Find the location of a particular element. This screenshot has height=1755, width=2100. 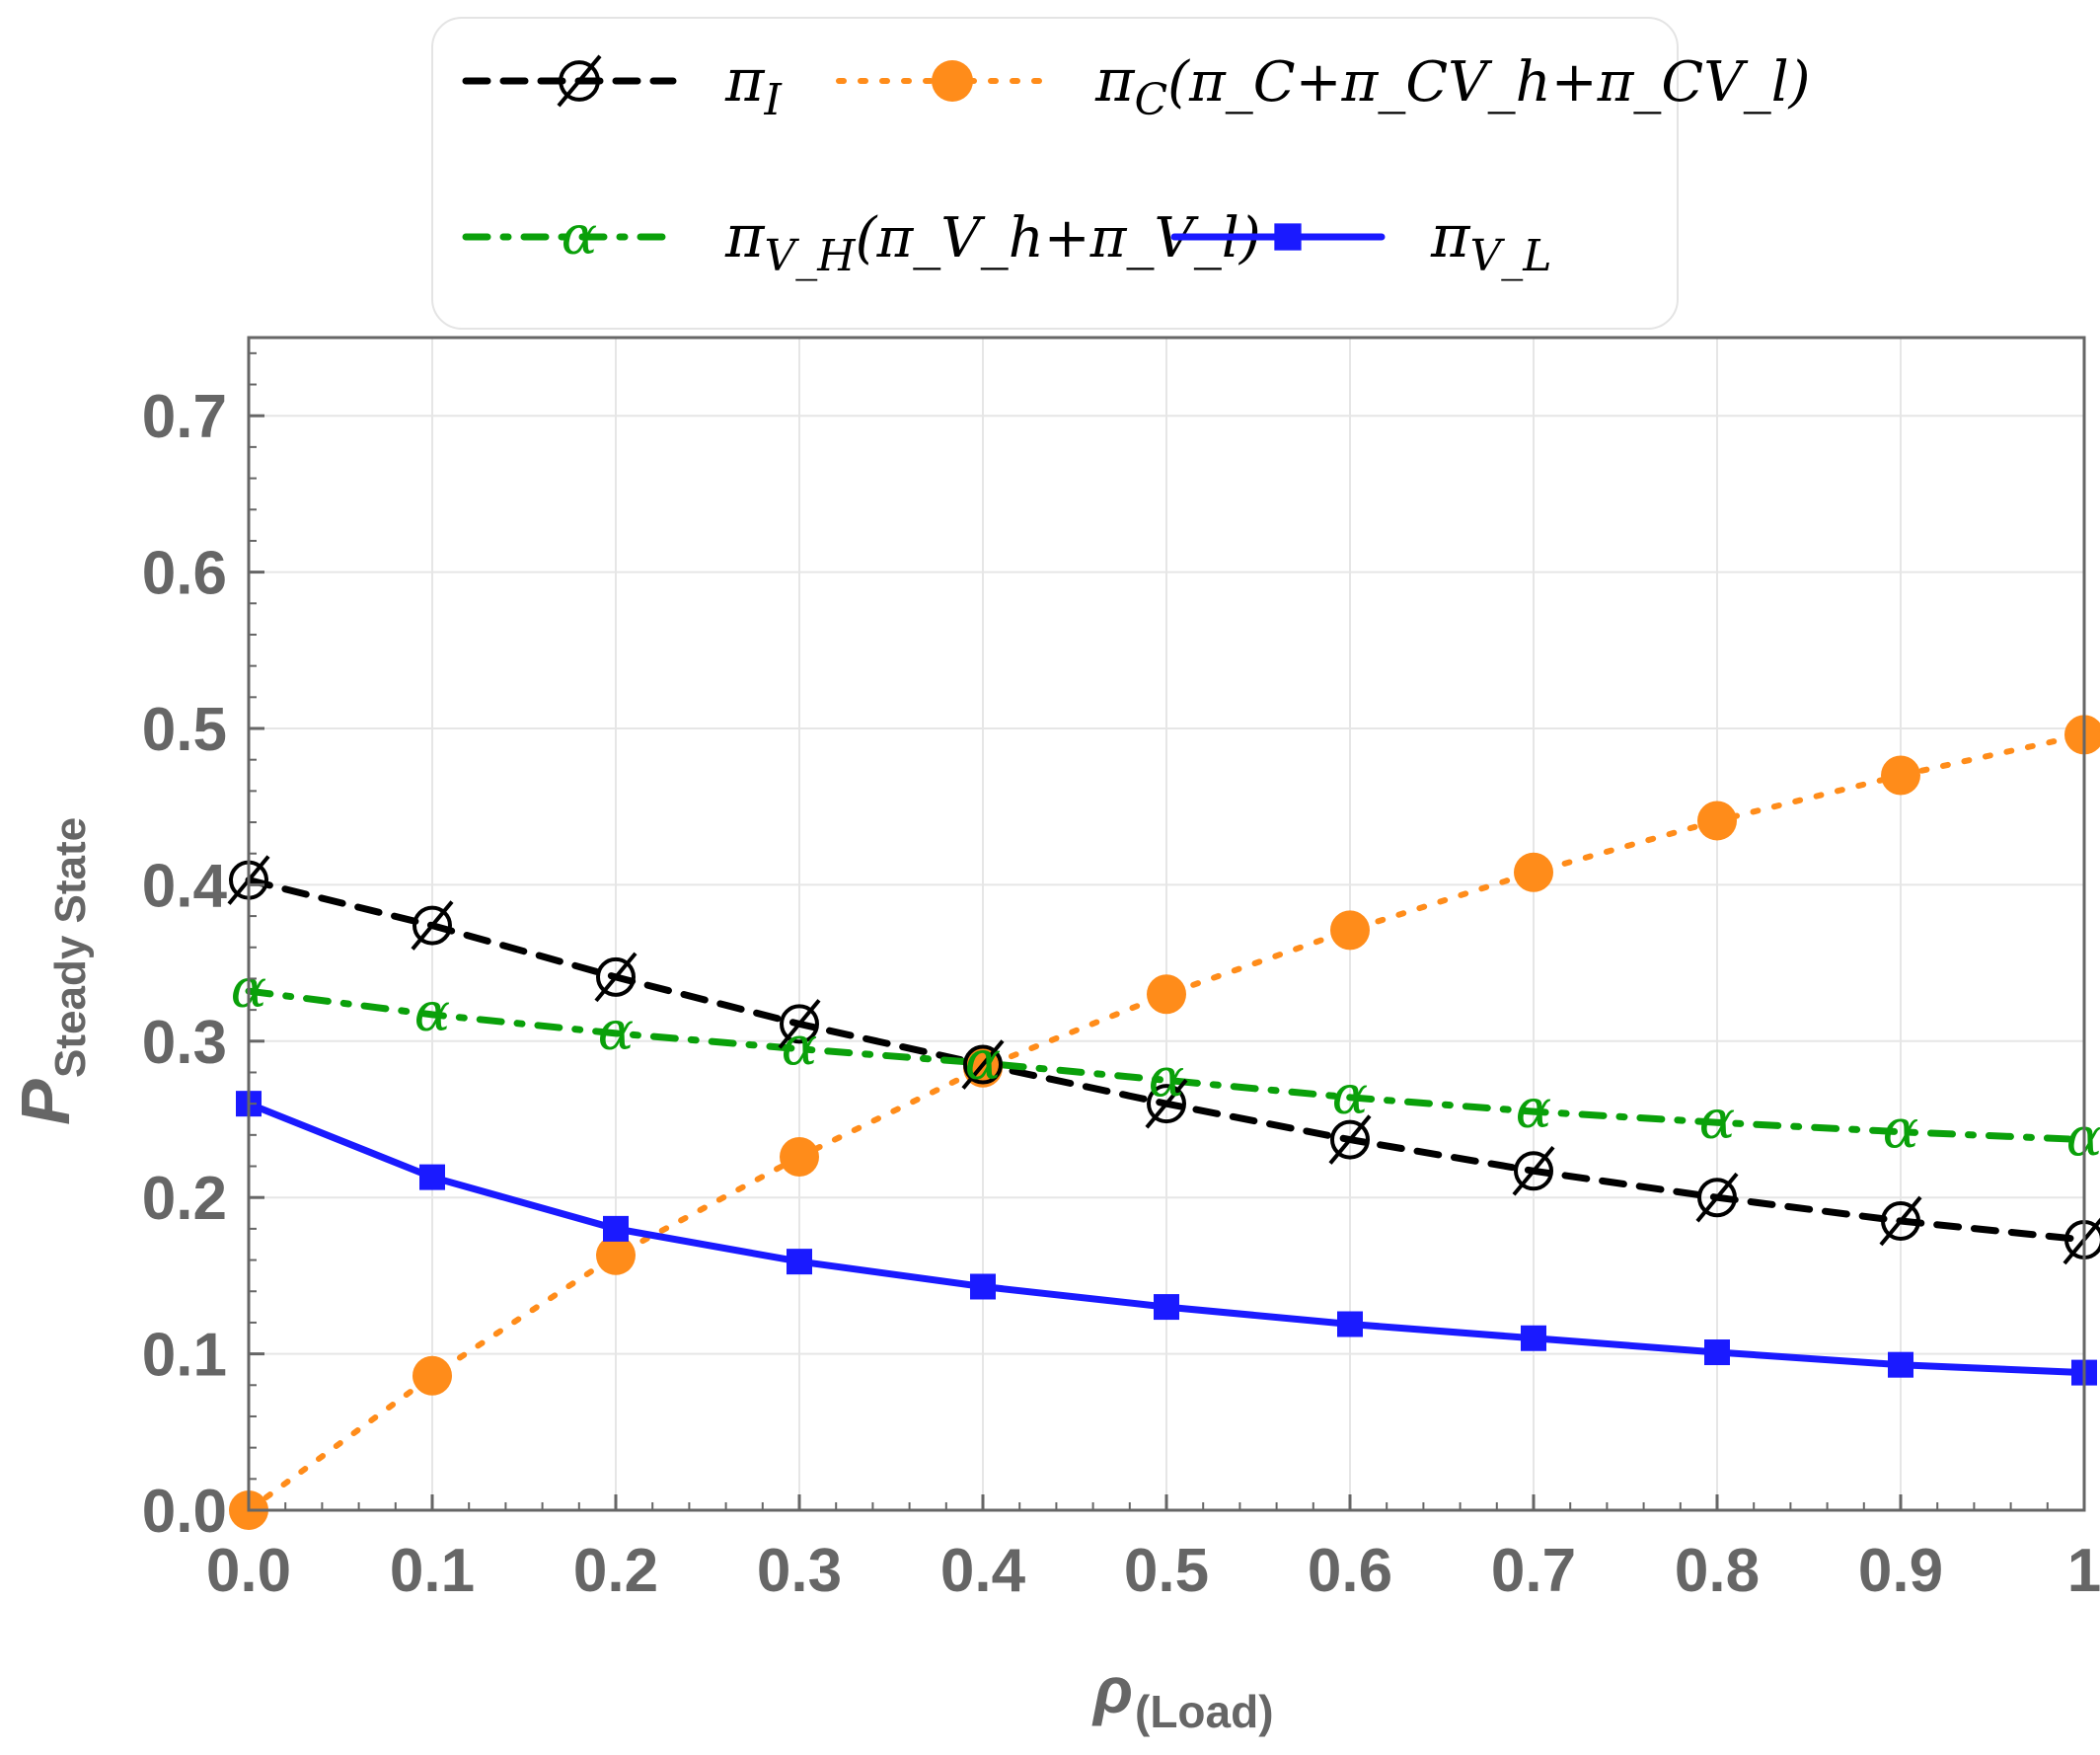

y-tick-label: 0.6 is located at coordinates (184, 574).